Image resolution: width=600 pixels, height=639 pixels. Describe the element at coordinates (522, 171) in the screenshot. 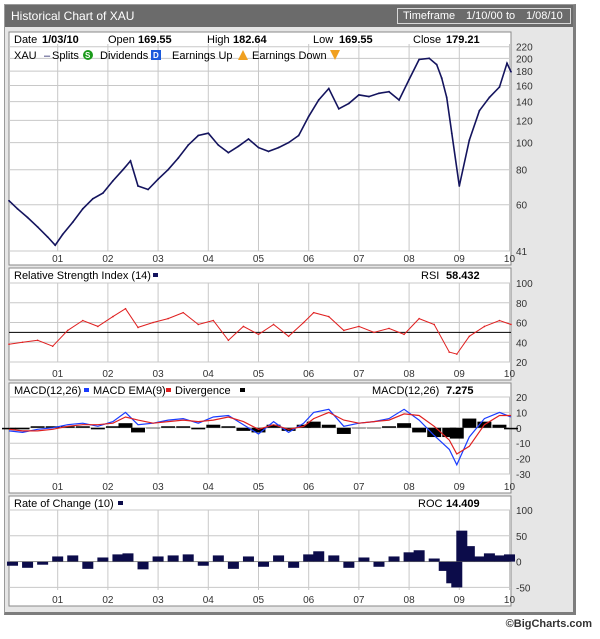

I see `y-tick-label: 80` at that location.